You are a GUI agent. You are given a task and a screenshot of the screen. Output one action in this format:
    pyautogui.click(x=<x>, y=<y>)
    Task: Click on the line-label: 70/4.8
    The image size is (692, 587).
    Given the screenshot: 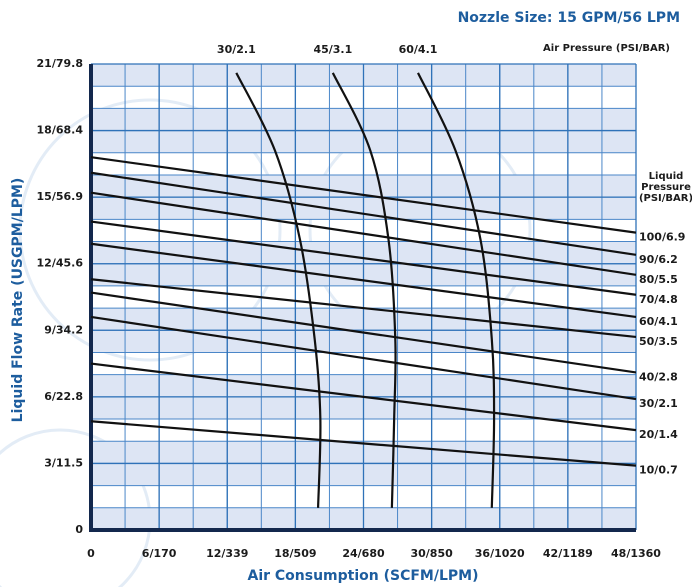 What is the action you would take?
    pyautogui.click(x=658, y=299)
    